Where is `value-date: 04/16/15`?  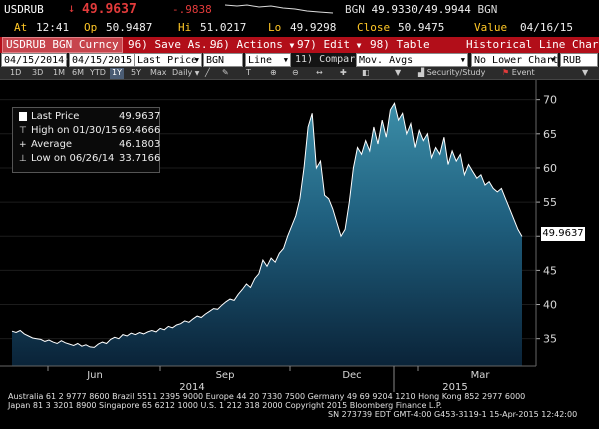 value-date: 04/16/15 is located at coordinates (546, 27).